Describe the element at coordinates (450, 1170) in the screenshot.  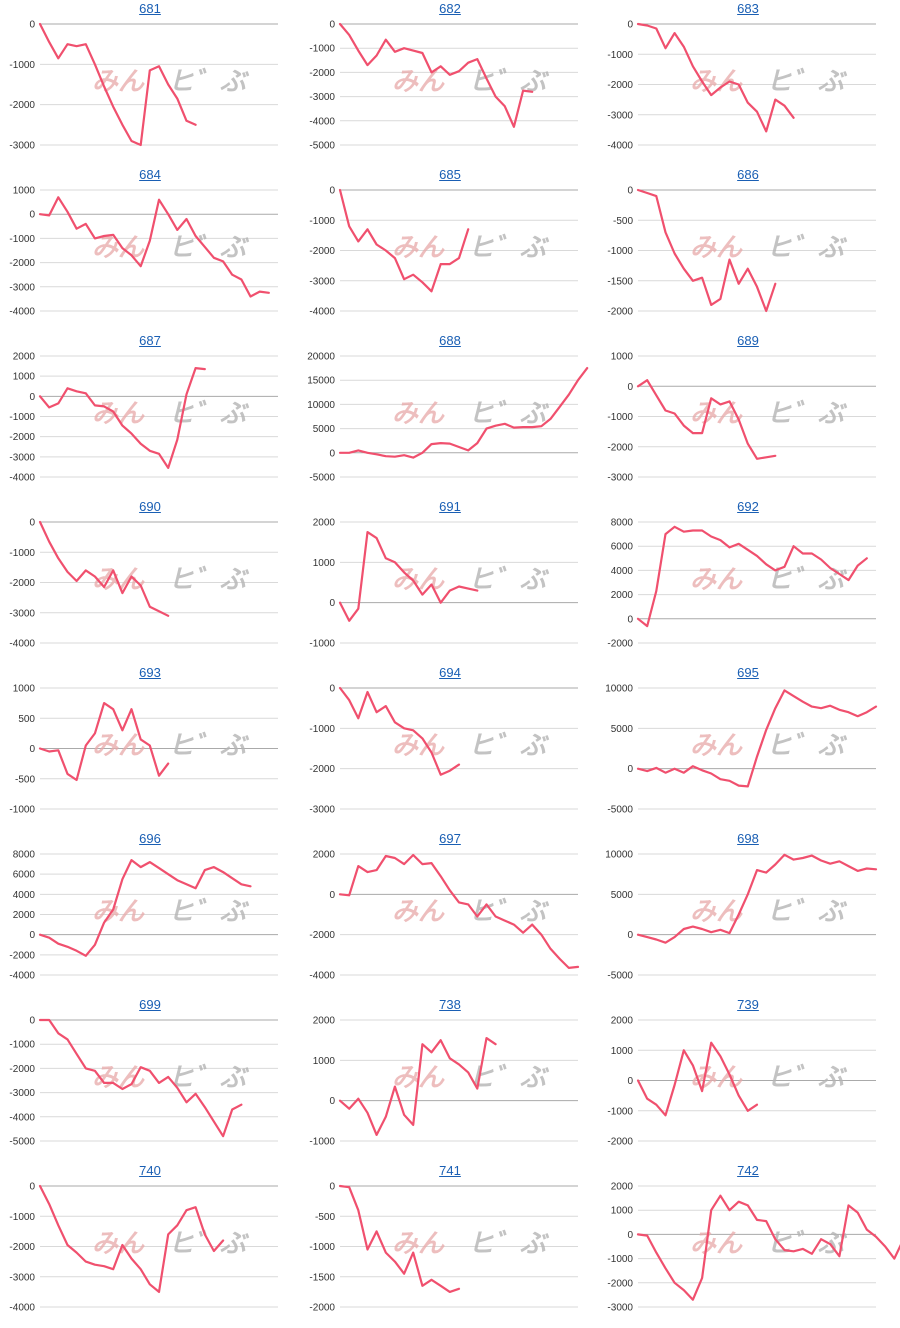
I see `chart-title-link: 741` at that location.